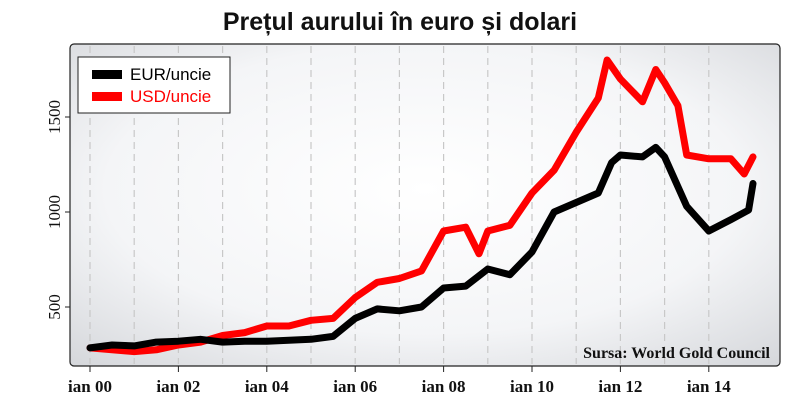 This screenshot has width=800, height=412. What do you see at coordinates (676, 353) in the screenshot?
I see `source-note: Sursa: World Gold Council` at bounding box center [676, 353].